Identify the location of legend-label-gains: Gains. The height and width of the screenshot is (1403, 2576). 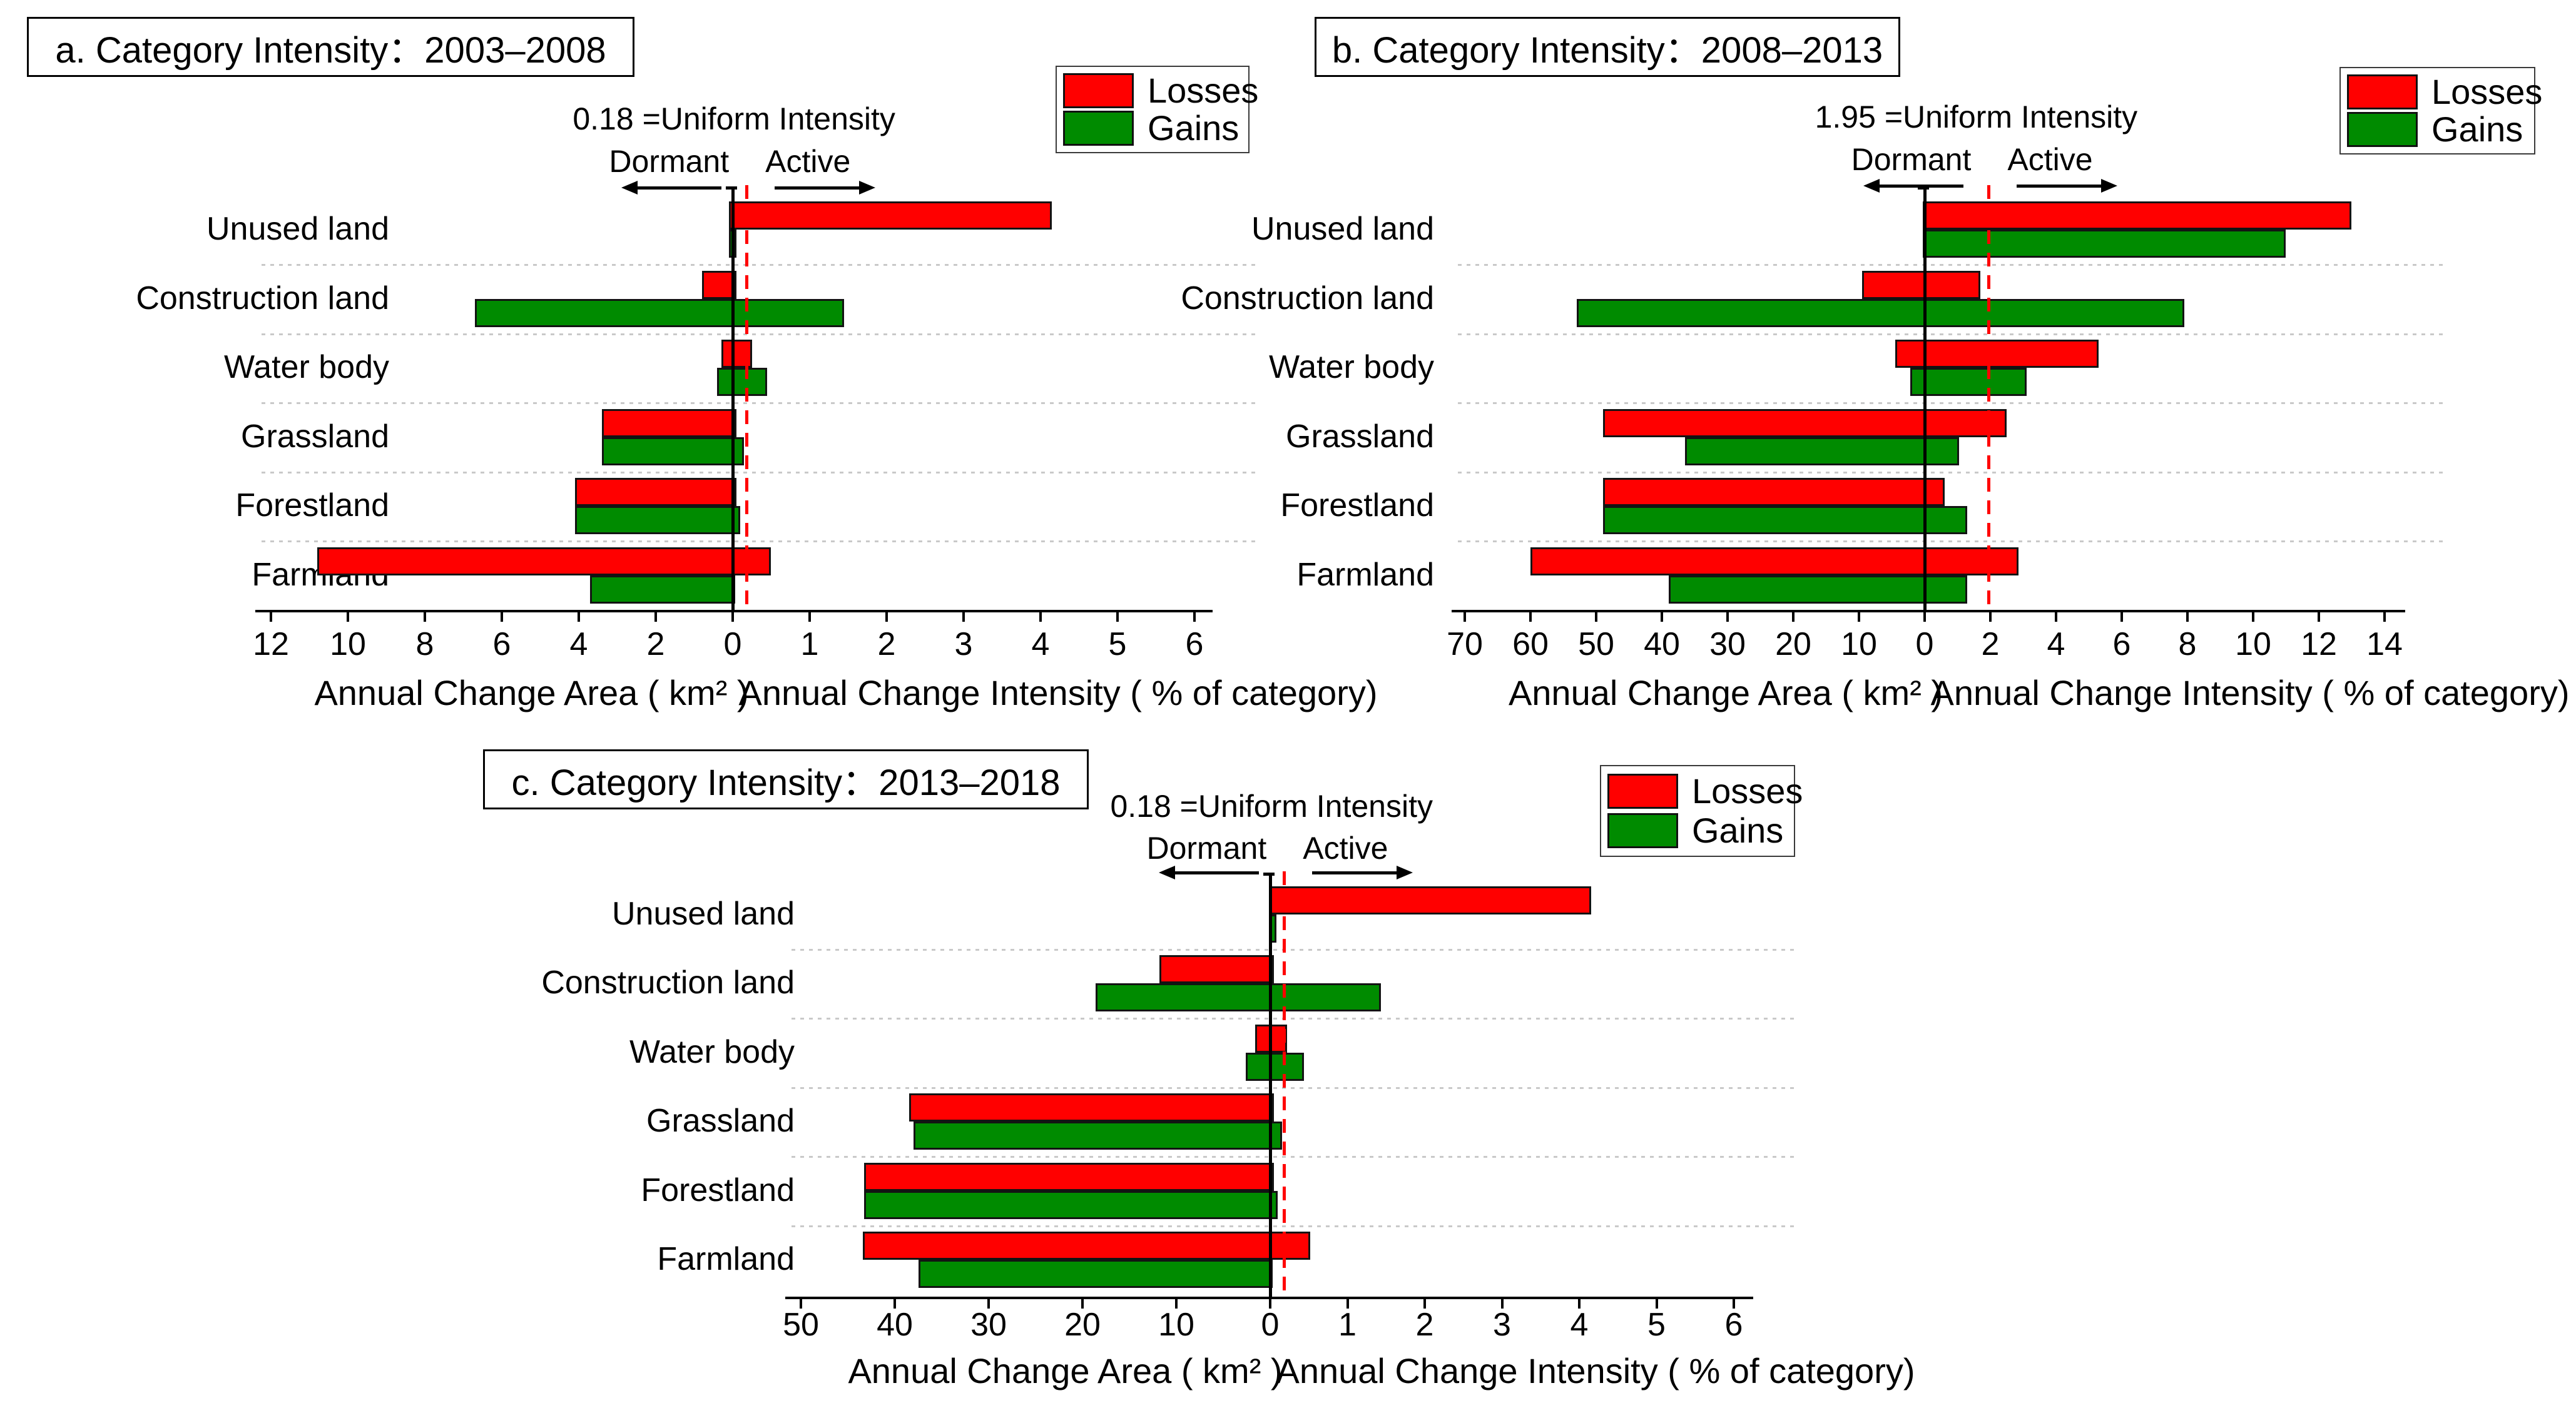
(2477, 129).